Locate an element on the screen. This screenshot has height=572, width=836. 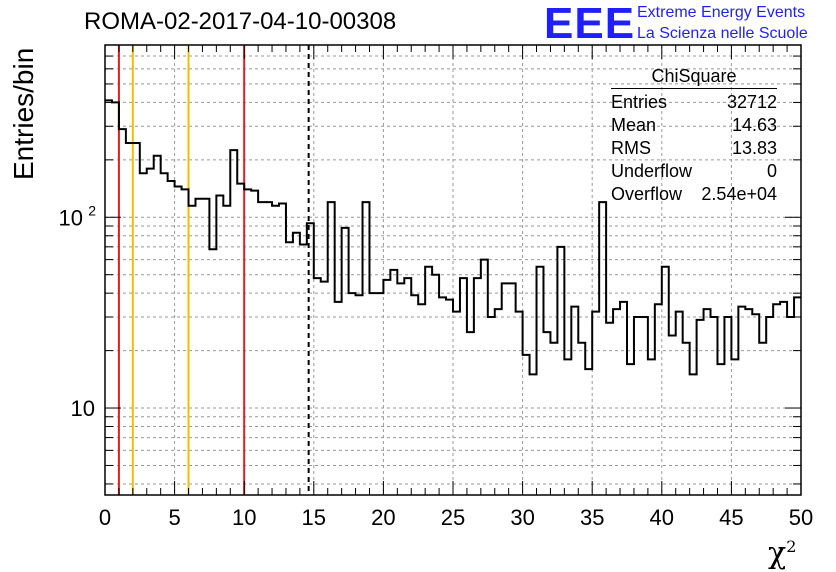
x-tick-label: 30 is located at coordinates (522, 517).